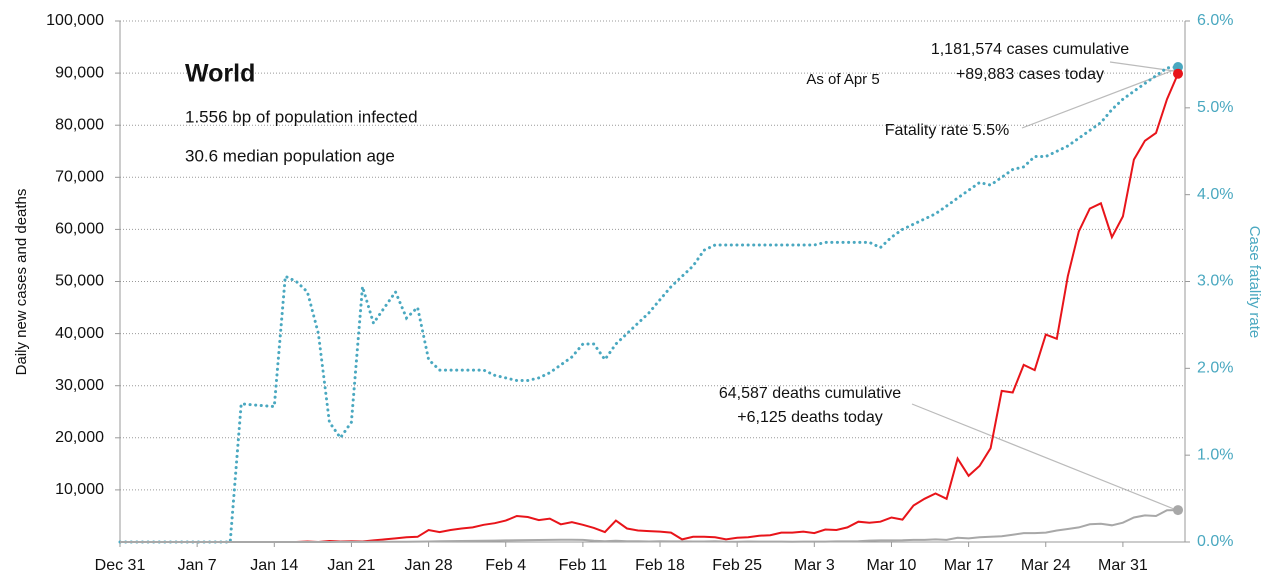  I want to click on x-tick-label: Feb 25, so click(737, 565).